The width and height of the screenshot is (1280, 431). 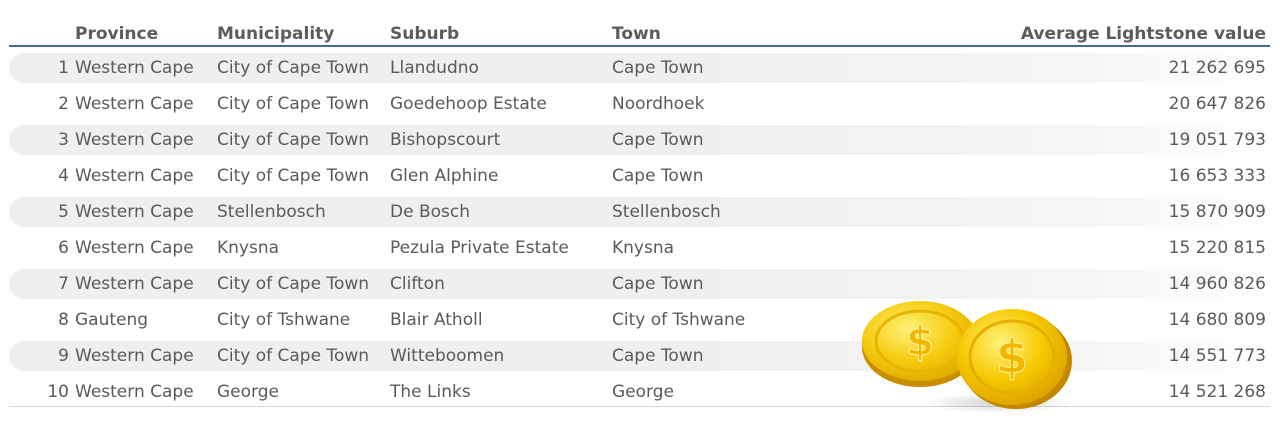 I want to click on rank-cell: 10, so click(x=58, y=392).